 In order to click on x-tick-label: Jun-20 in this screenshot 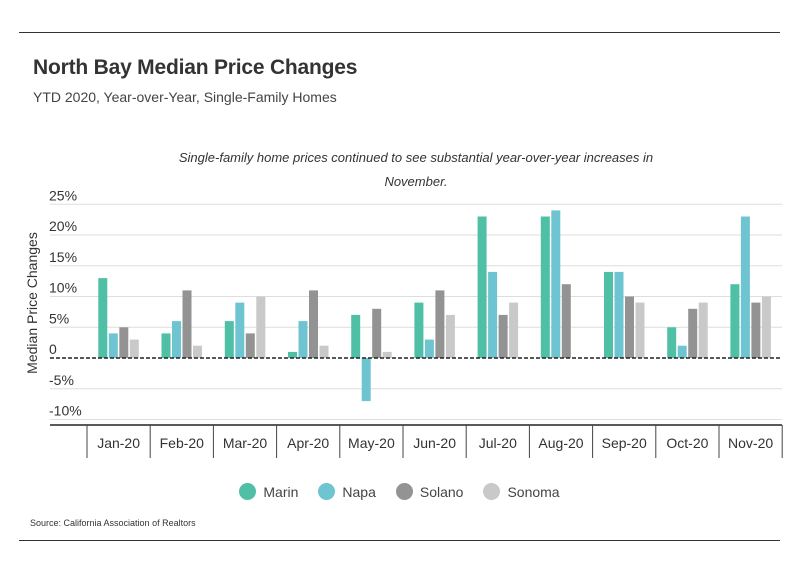, I will do `click(434, 443)`.